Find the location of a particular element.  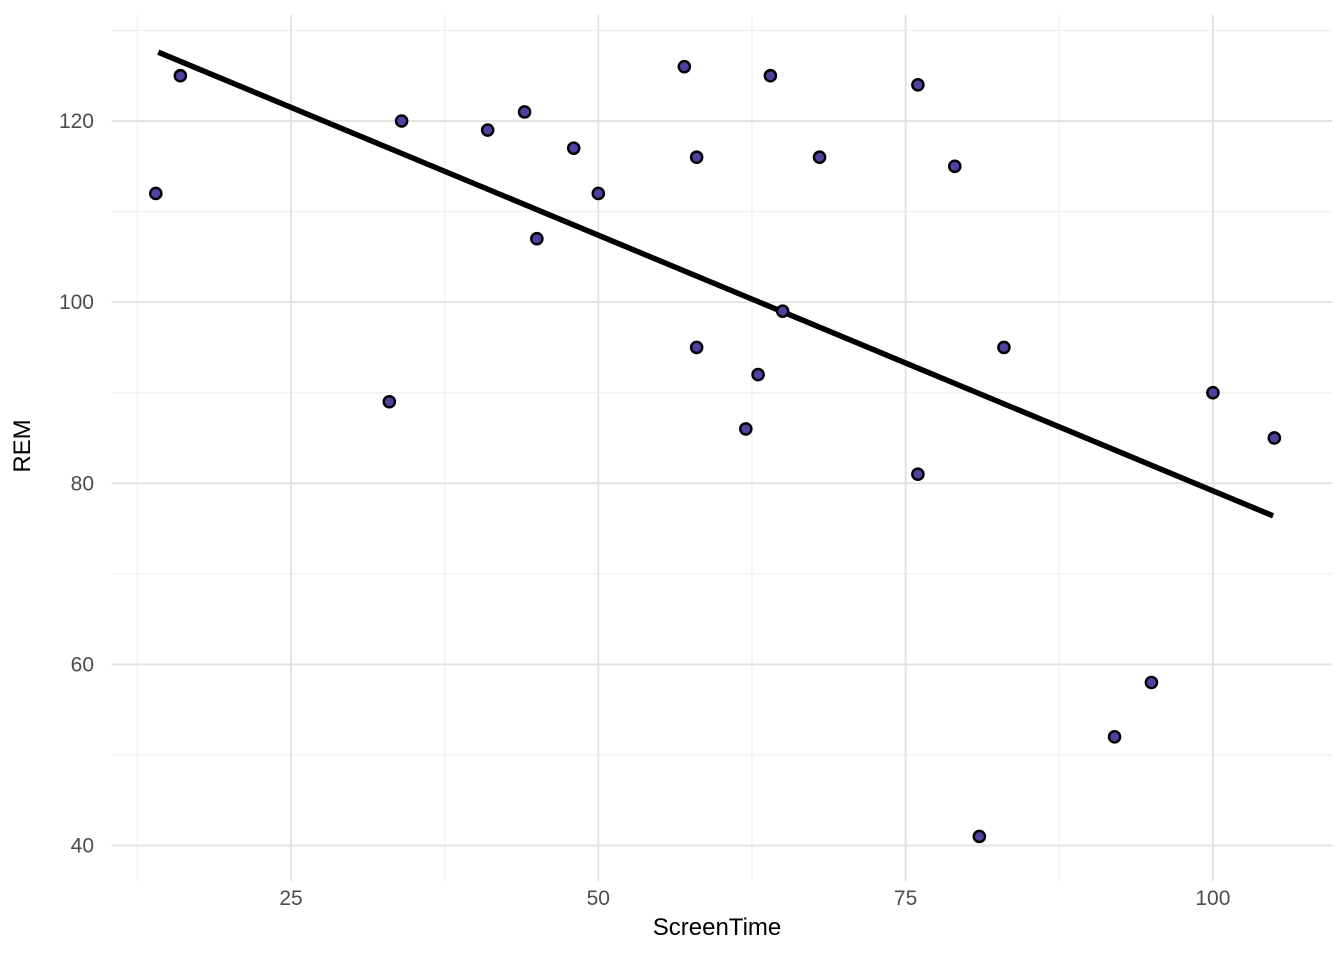

x-tick-label: 75 is located at coordinates (905, 898).